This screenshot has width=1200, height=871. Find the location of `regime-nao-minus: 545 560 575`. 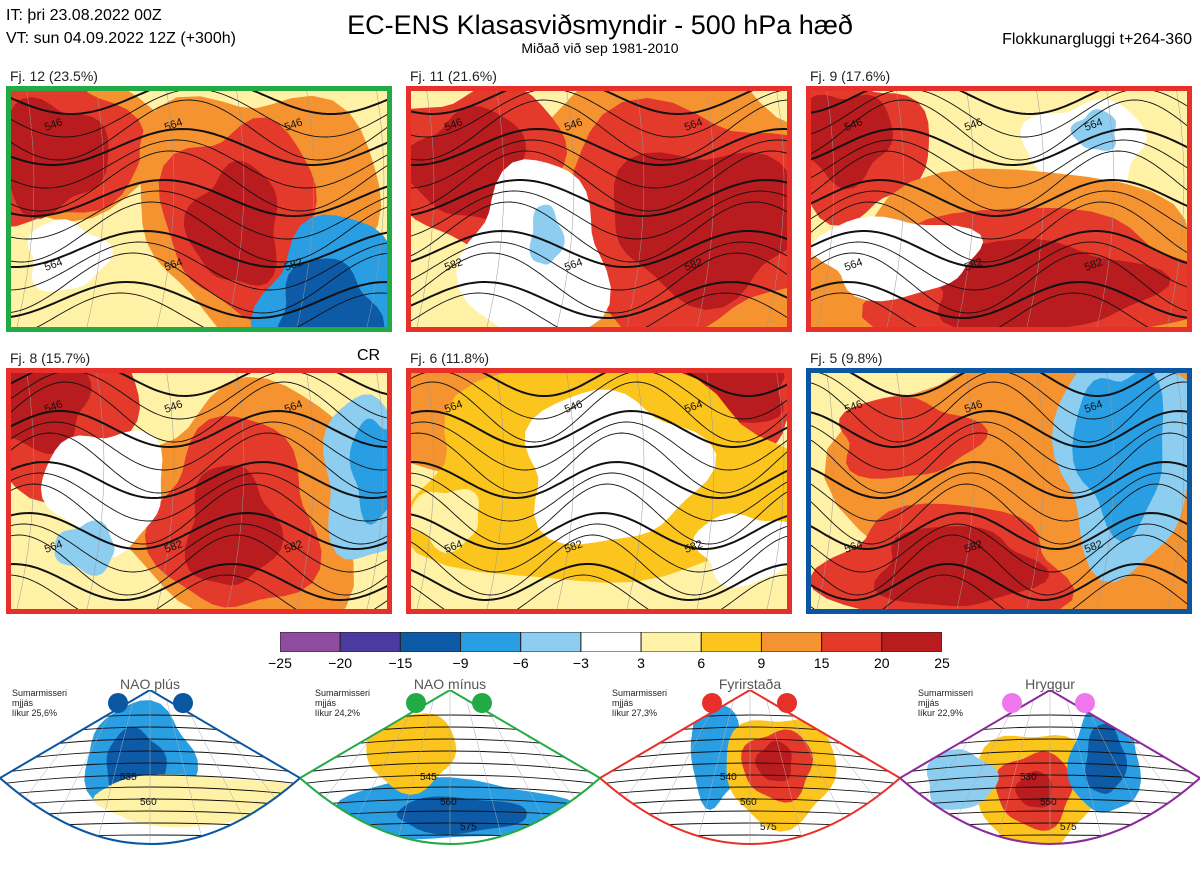

regime-nao-minus: 545 560 575 is located at coordinates (450, 780).